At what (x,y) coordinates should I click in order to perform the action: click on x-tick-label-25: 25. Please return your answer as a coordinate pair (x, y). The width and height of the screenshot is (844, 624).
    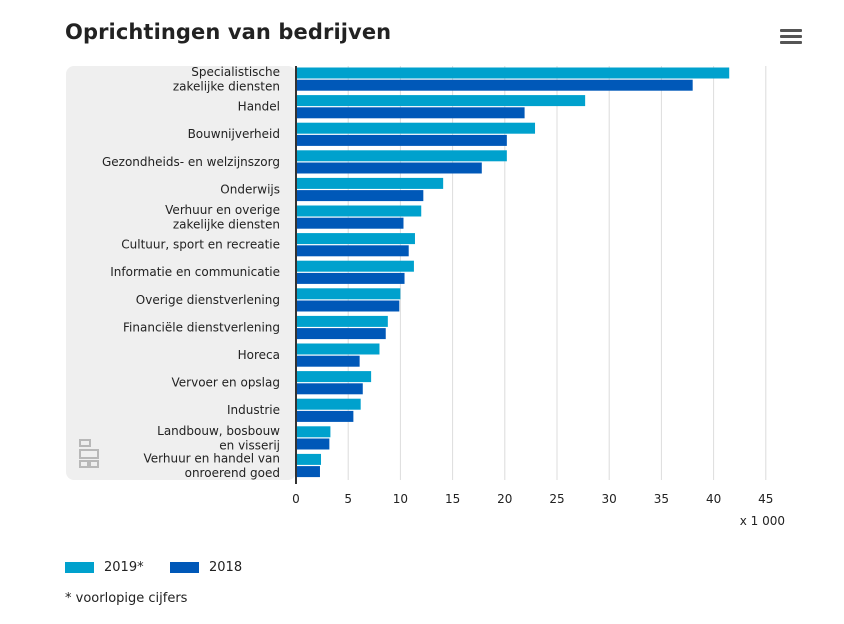
    Looking at the image, I should click on (556, 499).